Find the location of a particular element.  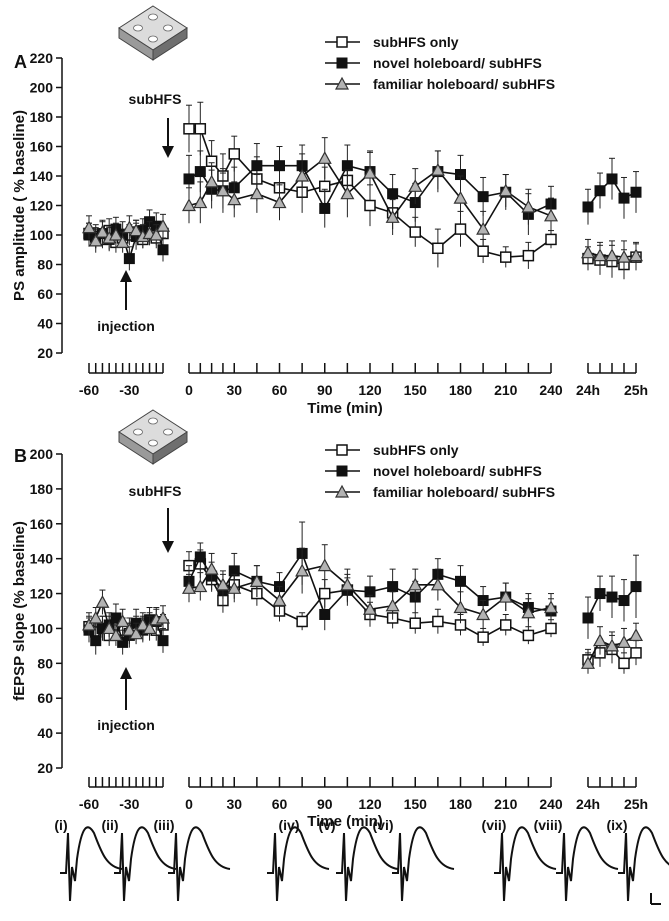

x-tick-label: -60 is located at coordinates (89, 804).